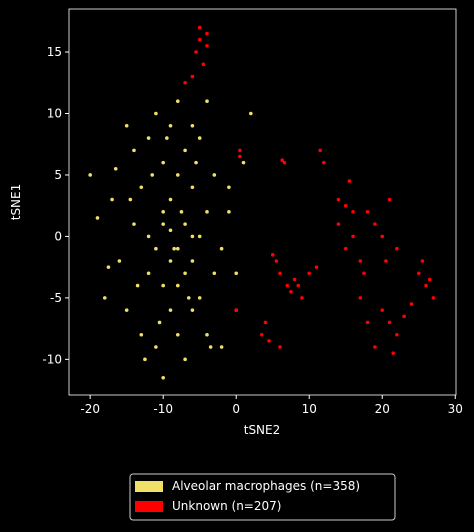  I want to click on y-tick-label: 15, so click(54, 52).